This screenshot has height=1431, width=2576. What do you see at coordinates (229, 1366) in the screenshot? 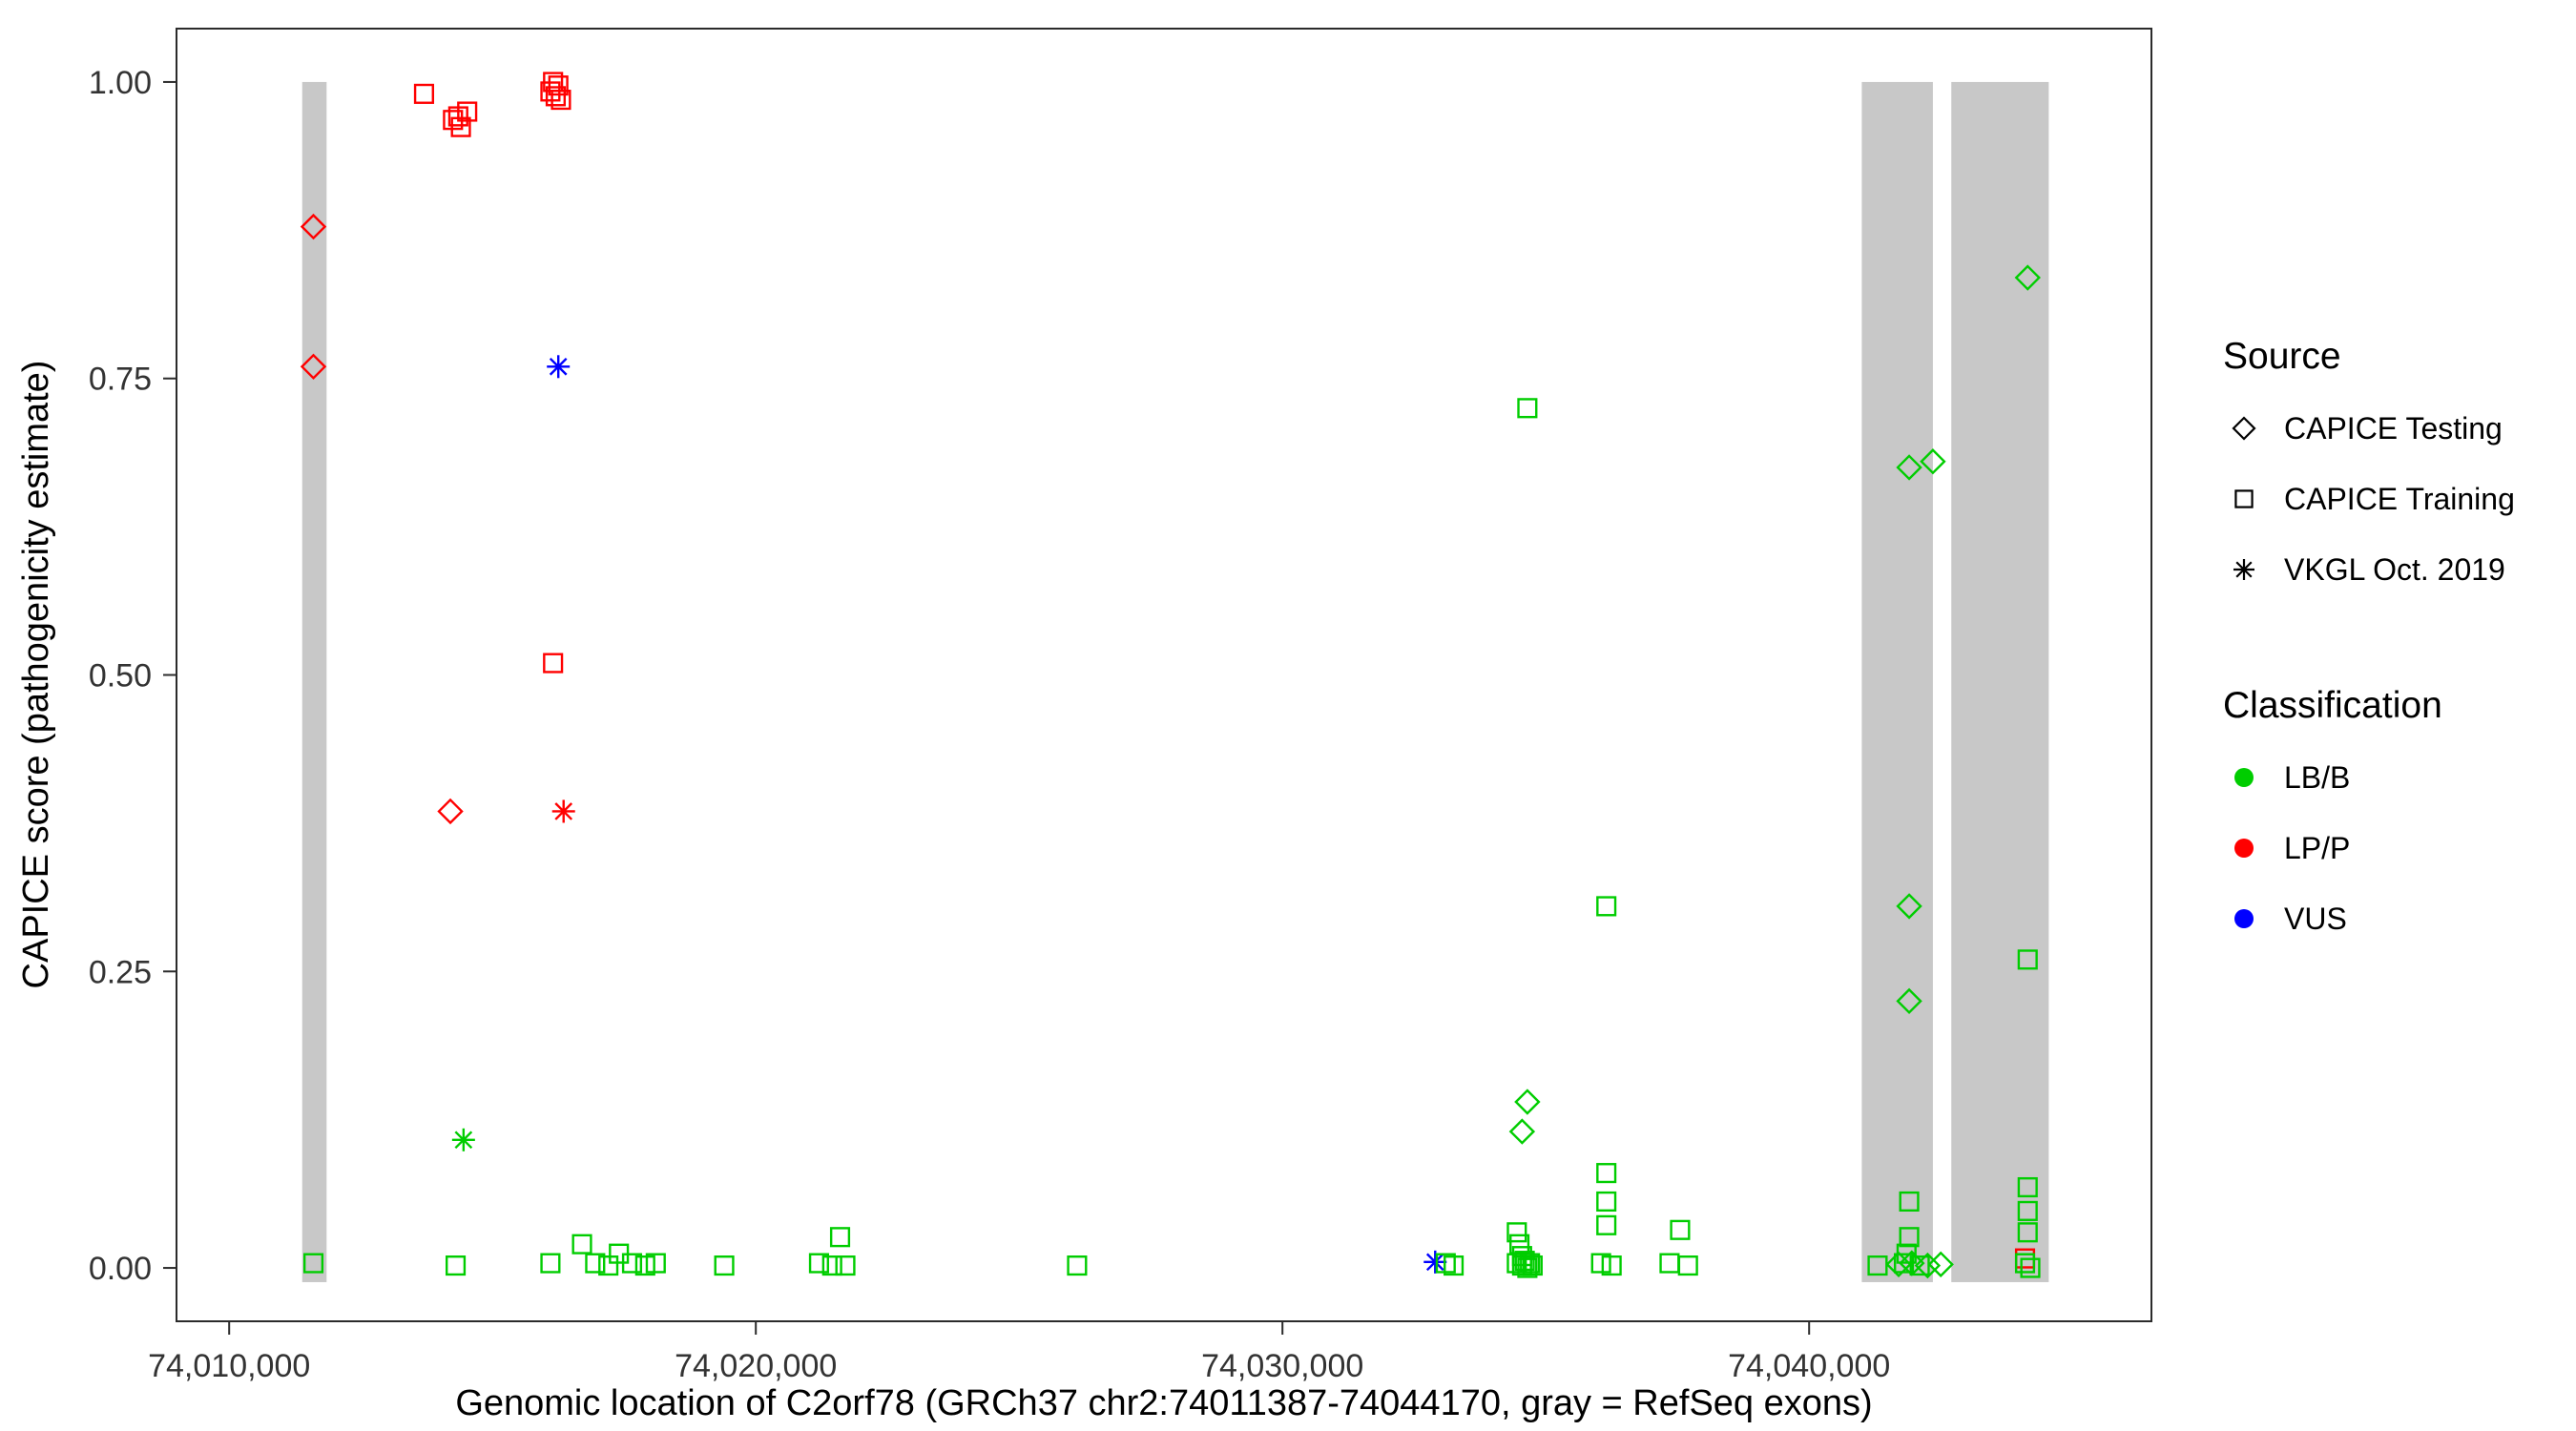
I see `x-tick-label: 74,010,000` at bounding box center [229, 1366].